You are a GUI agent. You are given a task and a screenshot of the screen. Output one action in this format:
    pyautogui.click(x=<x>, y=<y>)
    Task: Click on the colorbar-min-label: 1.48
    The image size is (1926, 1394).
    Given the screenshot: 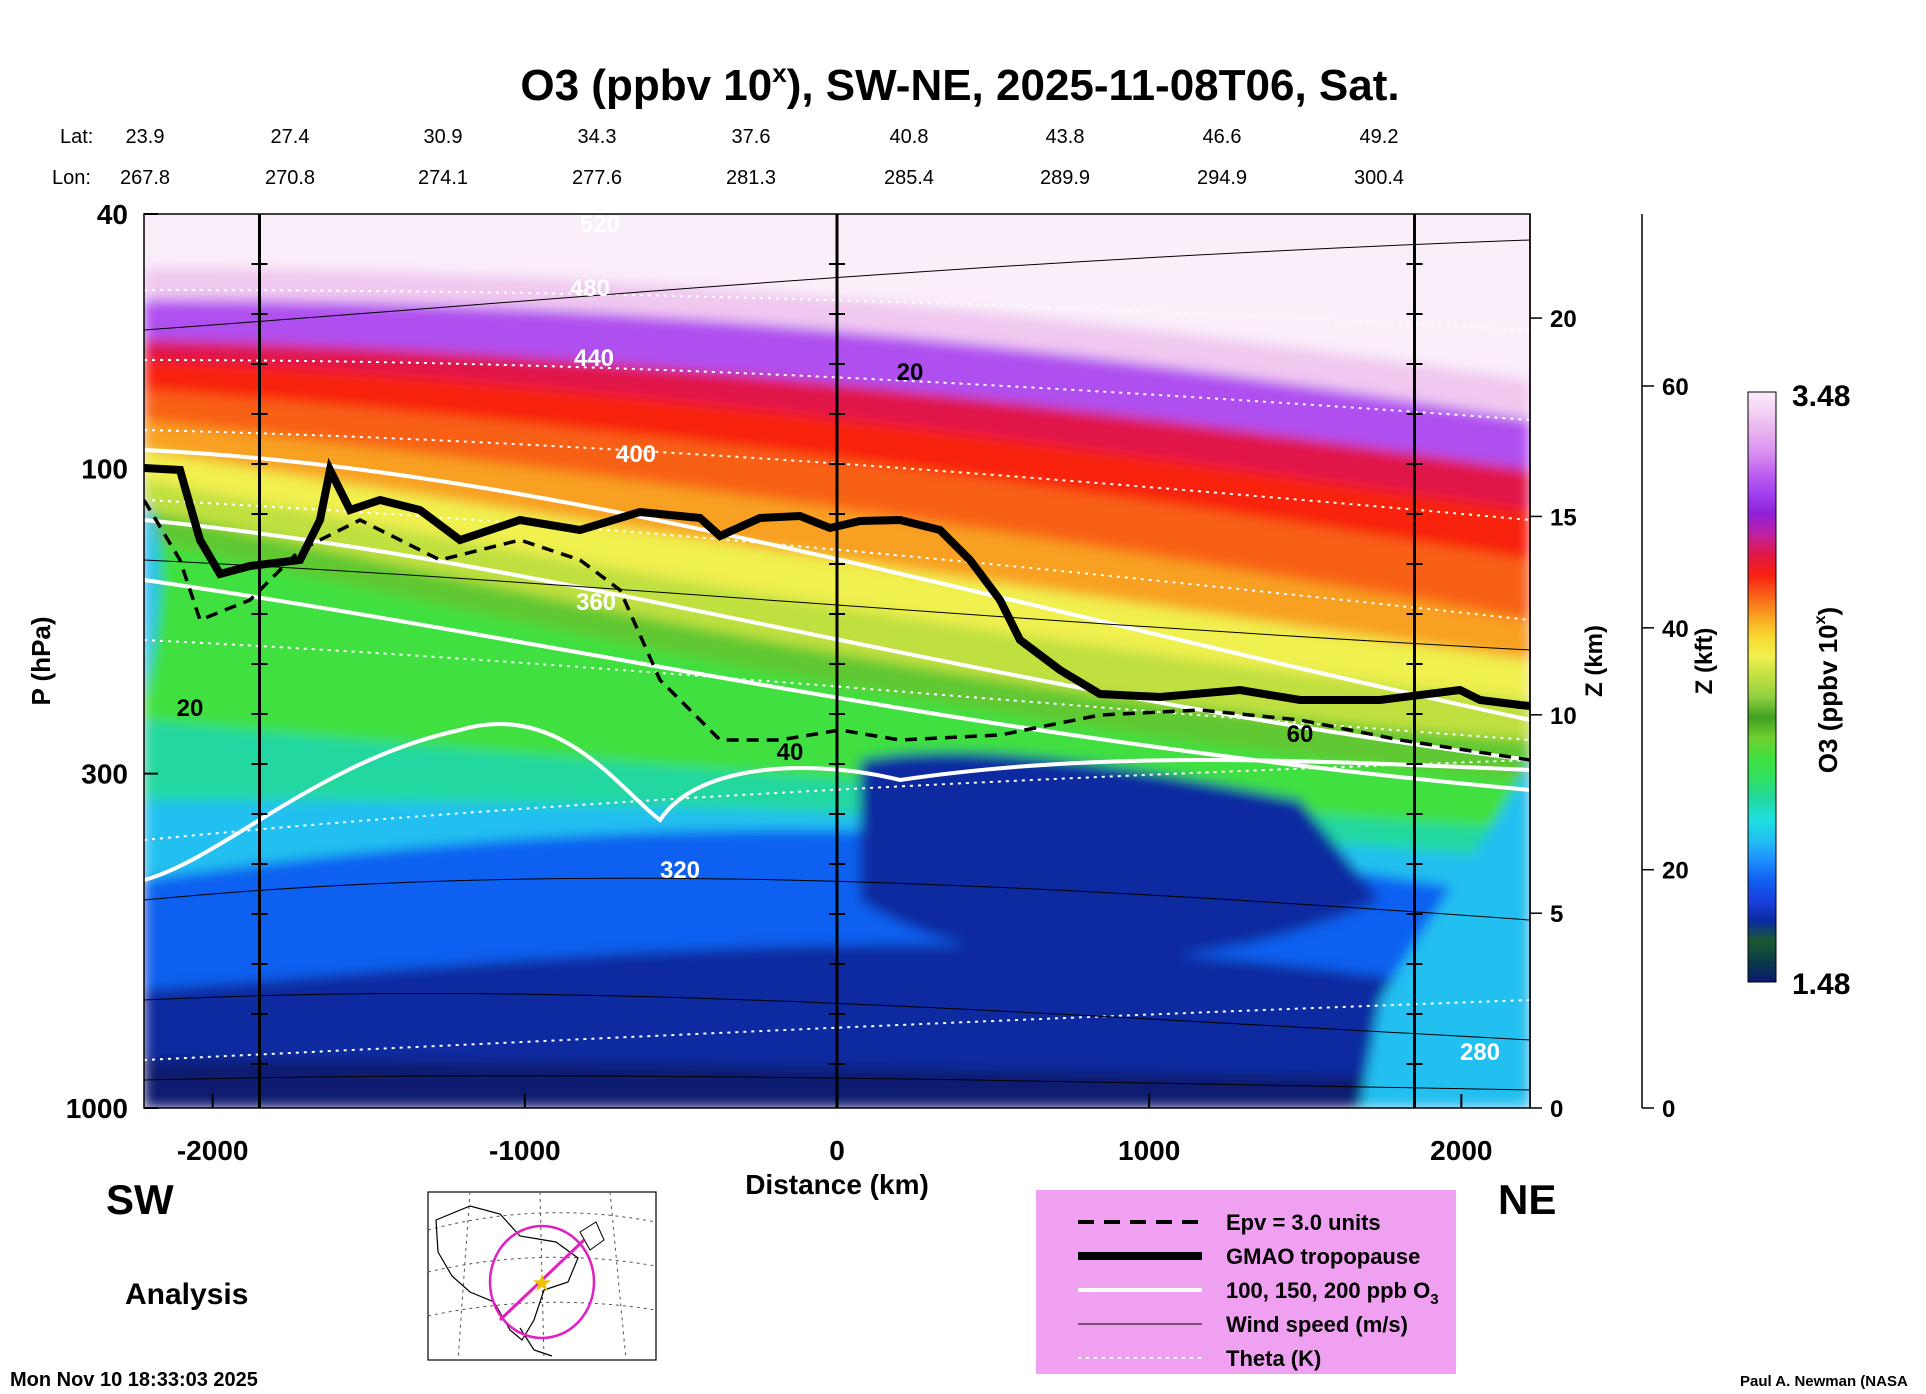 What is the action you would take?
    pyautogui.click(x=1821, y=984)
    